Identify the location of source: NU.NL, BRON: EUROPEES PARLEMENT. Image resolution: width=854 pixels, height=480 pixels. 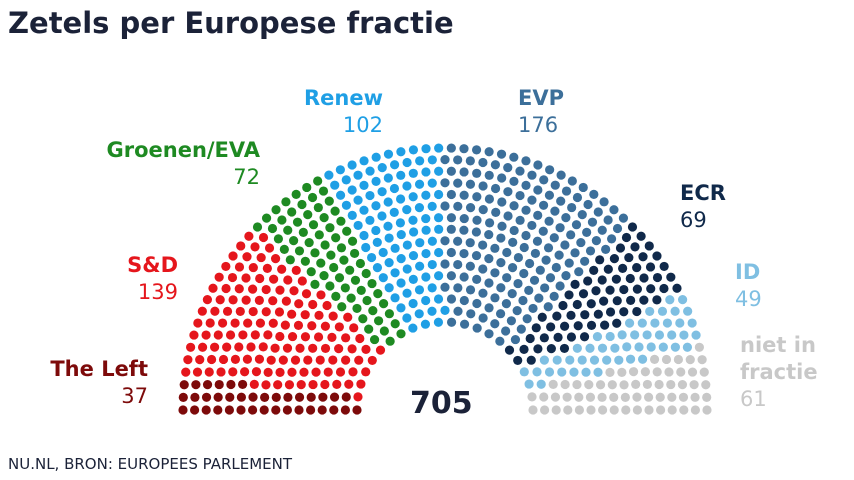
(150, 464).